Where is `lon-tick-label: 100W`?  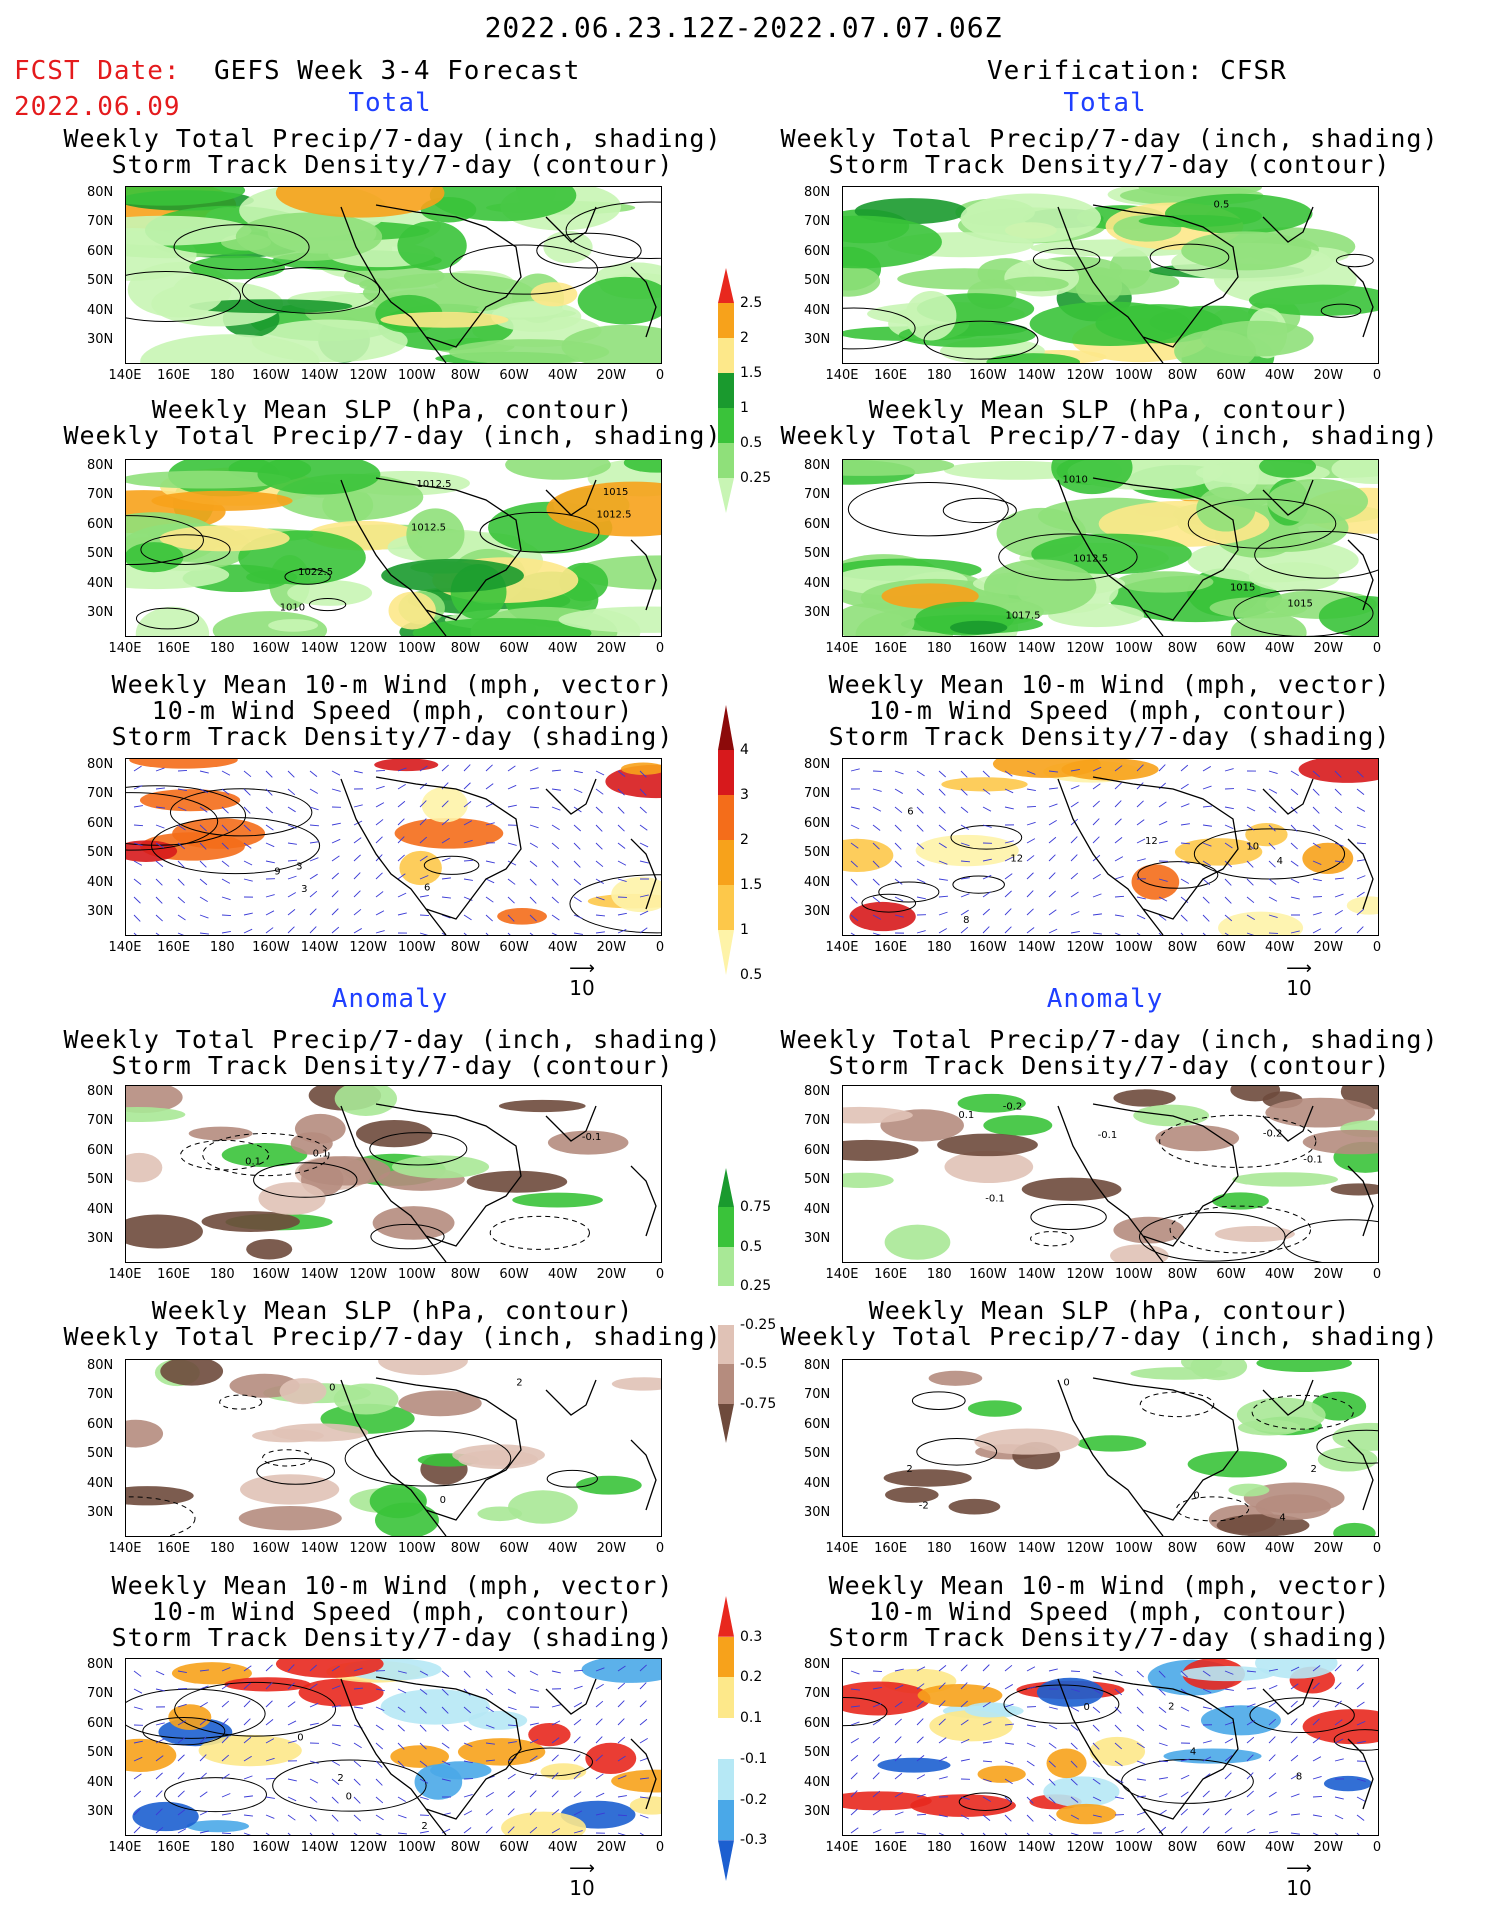 lon-tick-label: 100W is located at coordinates (1133, 1274).